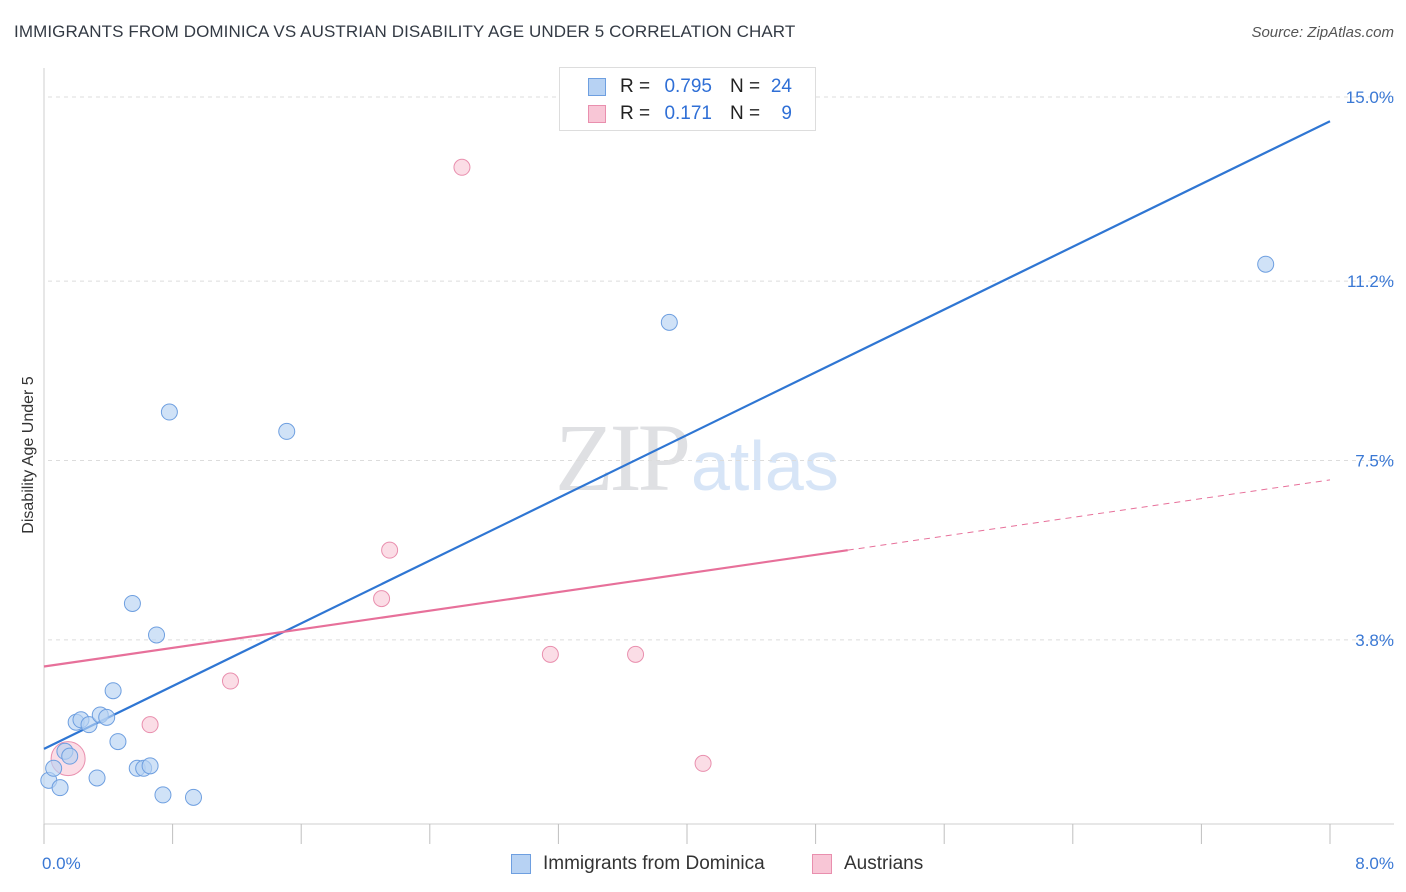 The height and width of the screenshot is (892, 1406). Describe the element at coordinates (445, 608) in the screenshot. I see `trendline-austrians` at that location.